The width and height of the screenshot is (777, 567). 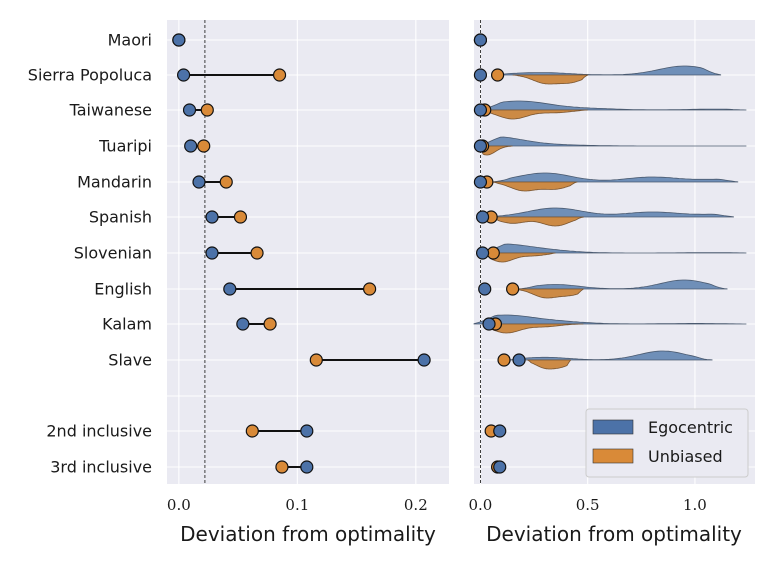 I want to click on legend-label-unbiased: Unbiased, so click(x=685, y=456).